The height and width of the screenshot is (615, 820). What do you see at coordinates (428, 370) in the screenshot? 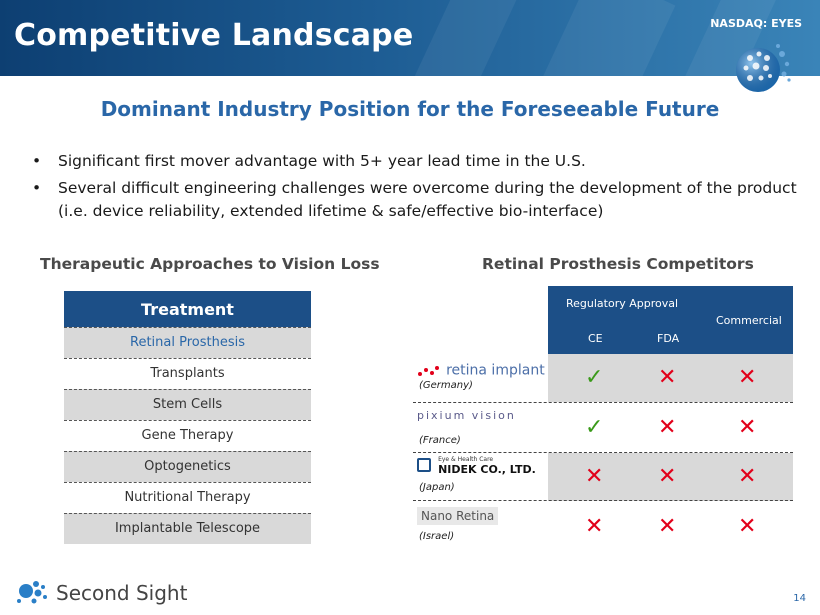
I see `retina-dots-icon` at bounding box center [428, 370].